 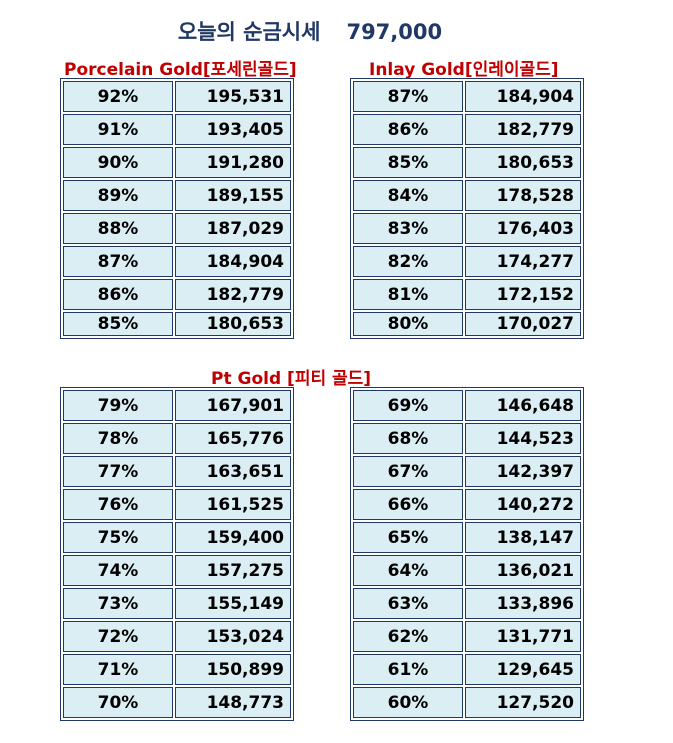 What do you see at coordinates (233, 537) in the screenshot?
I see `price-cell: 159,400` at bounding box center [233, 537].